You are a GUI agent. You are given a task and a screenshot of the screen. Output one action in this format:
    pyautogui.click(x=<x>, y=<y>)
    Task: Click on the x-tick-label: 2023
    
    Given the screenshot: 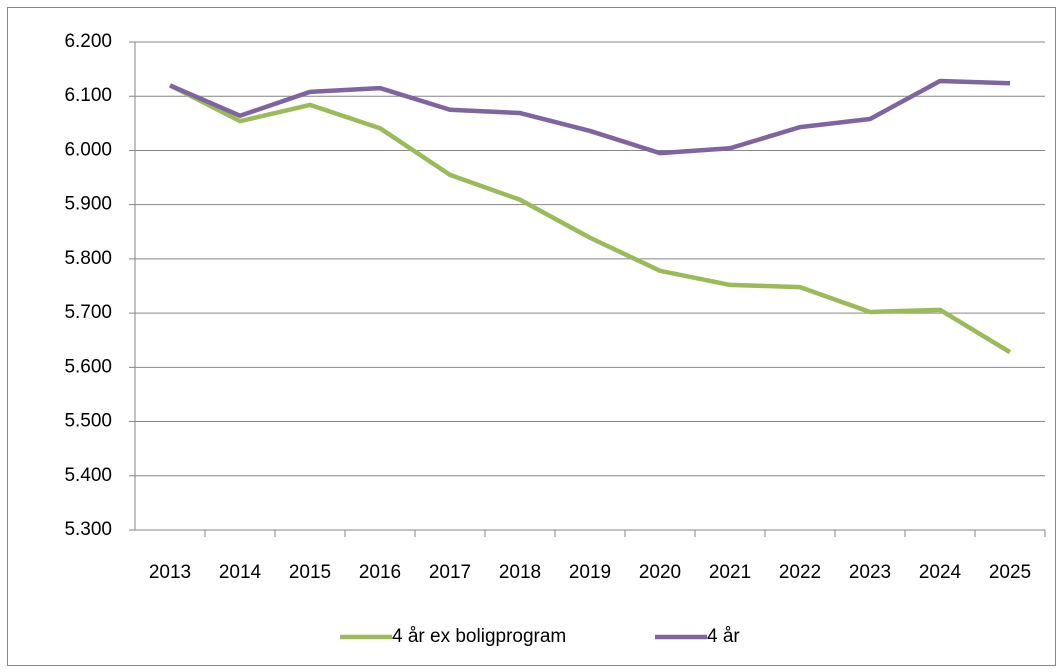 What is the action you would take?
    pyautogui.click(x=870, y=572)
    